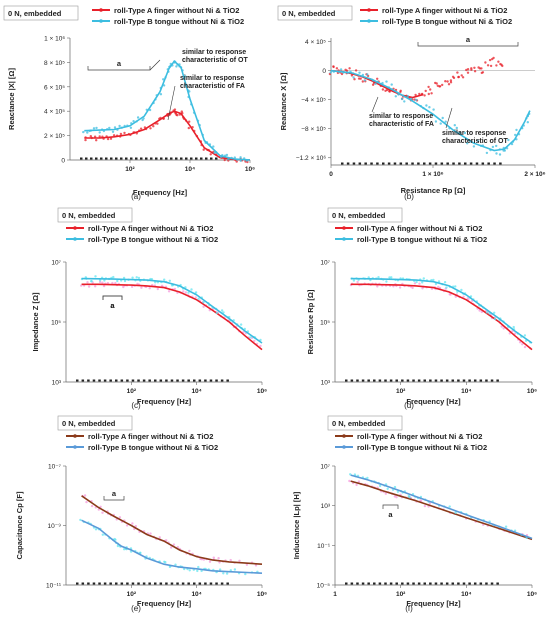 The height and width of the screenshot is (621, 550). I want to click on callout-line-1: similar to response, so click(401, 116).